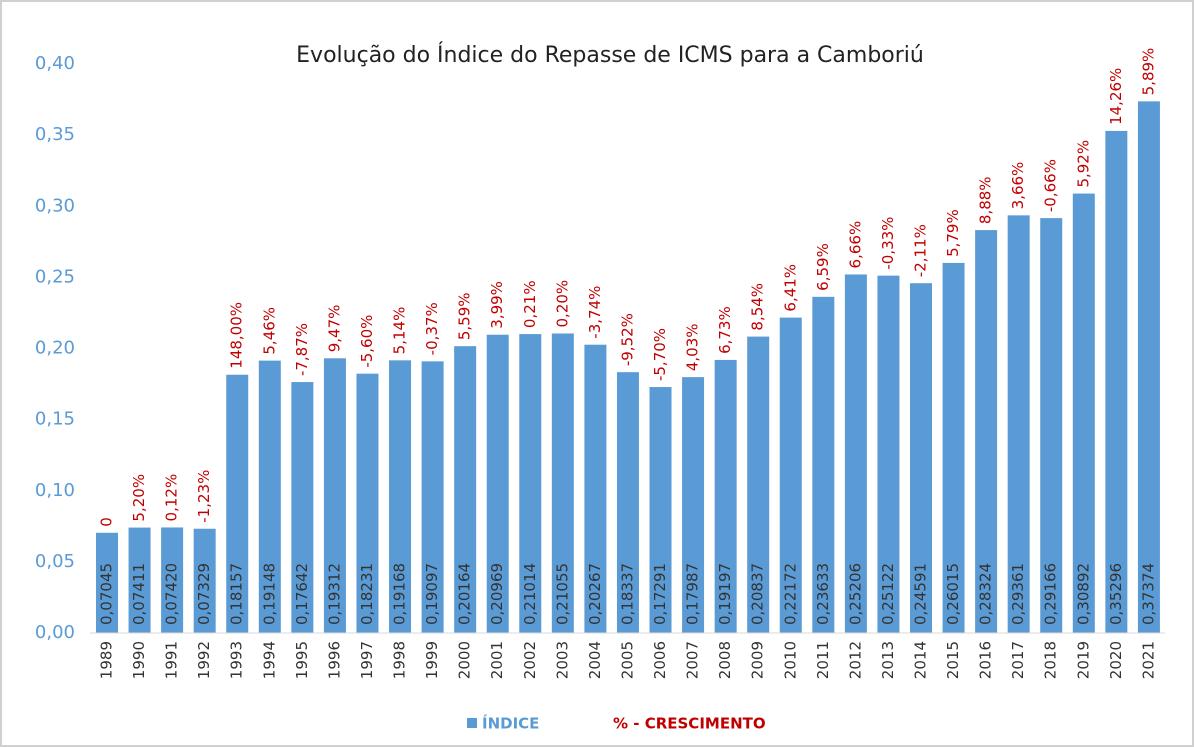  I want to click on growth-label: 9,47%, so click(334, 329).